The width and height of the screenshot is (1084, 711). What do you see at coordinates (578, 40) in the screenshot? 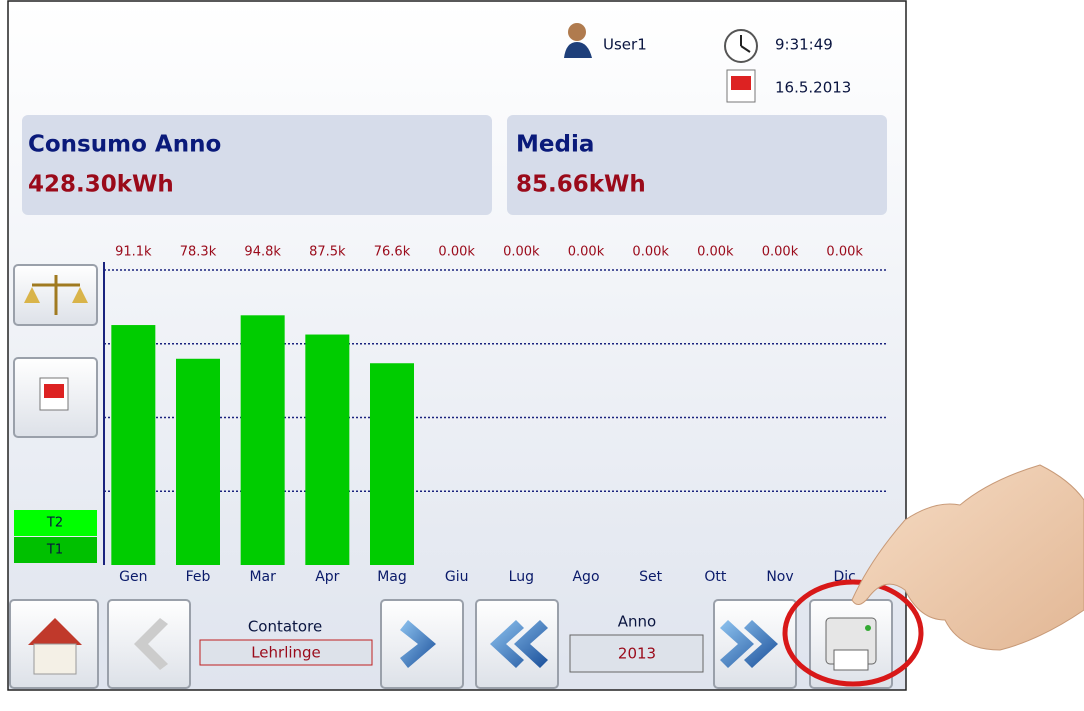
I see `user-icon` at bounding box center [578, 40].